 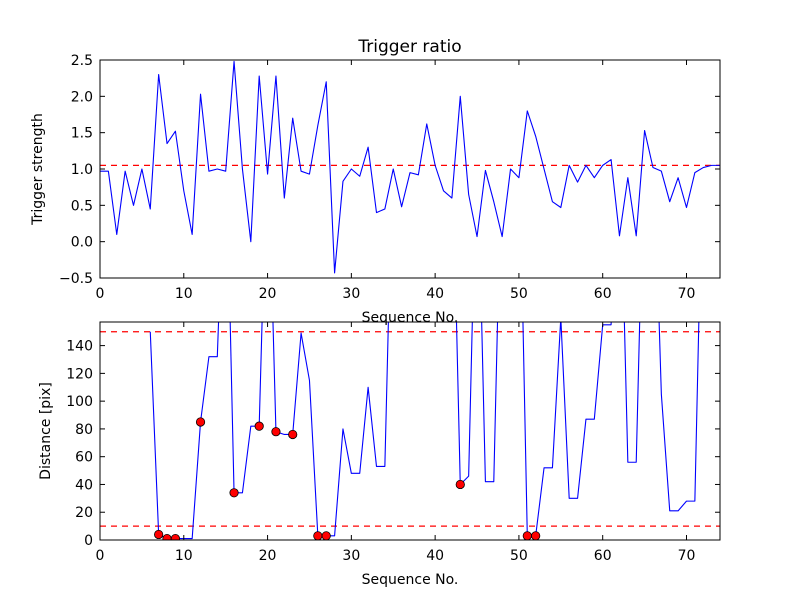 What do you see at coordinates (84, 485) in the screenshot?
I see `y-tick-label: 40` at bounding box center [84, 485].